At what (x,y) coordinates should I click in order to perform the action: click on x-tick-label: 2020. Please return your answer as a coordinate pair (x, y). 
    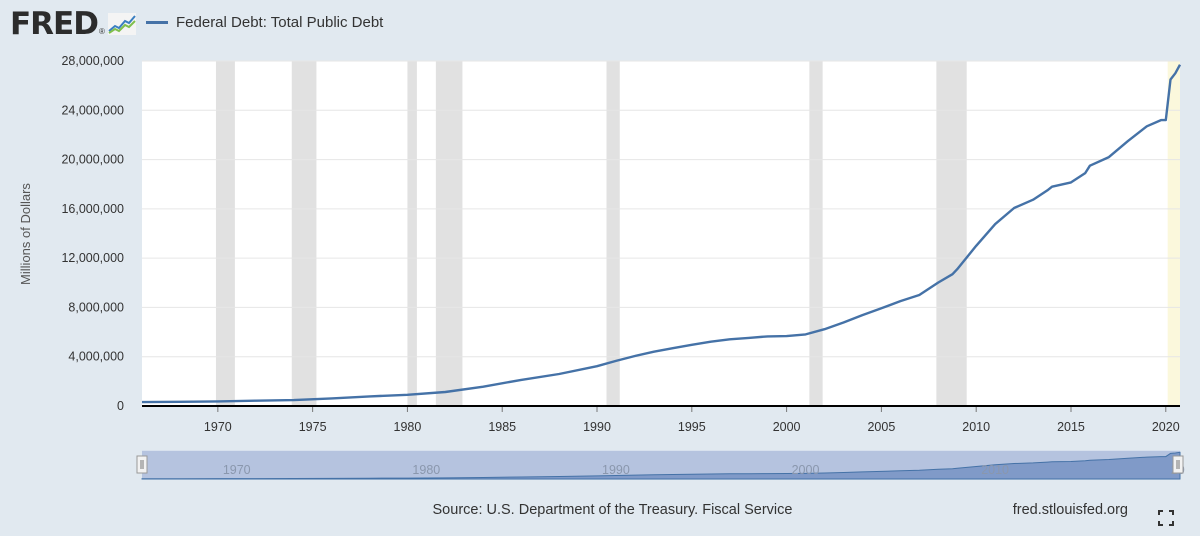
    Looking at the image, I should click on (1166, 427).